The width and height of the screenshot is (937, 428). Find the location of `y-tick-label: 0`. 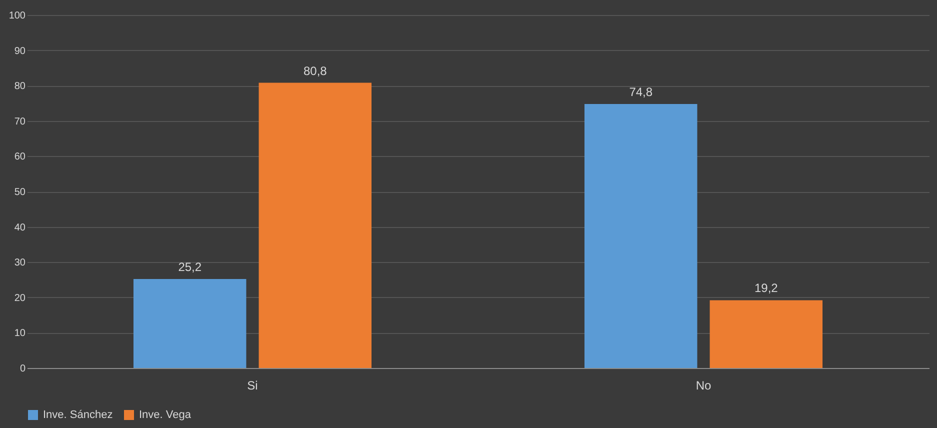

y-tick-label: 0 is located at coordinates (23, 369).